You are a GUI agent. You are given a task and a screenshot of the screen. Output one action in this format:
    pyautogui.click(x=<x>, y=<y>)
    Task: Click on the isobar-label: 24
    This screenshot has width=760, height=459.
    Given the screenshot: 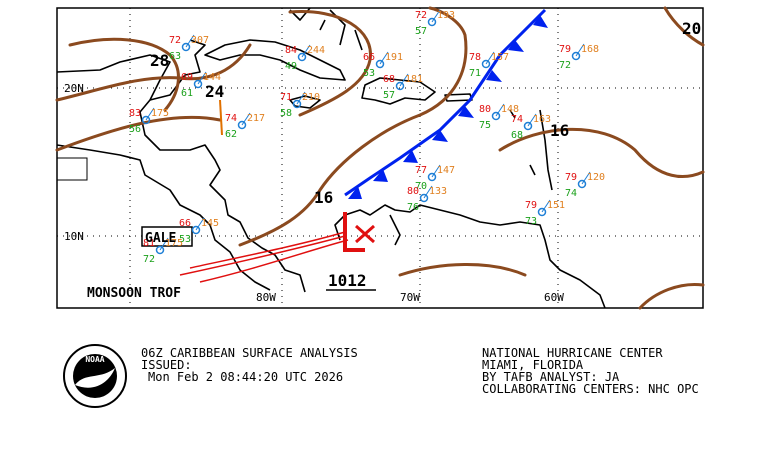 What is the action you would take?
    pyautogui.click(x=214, y=91)
    